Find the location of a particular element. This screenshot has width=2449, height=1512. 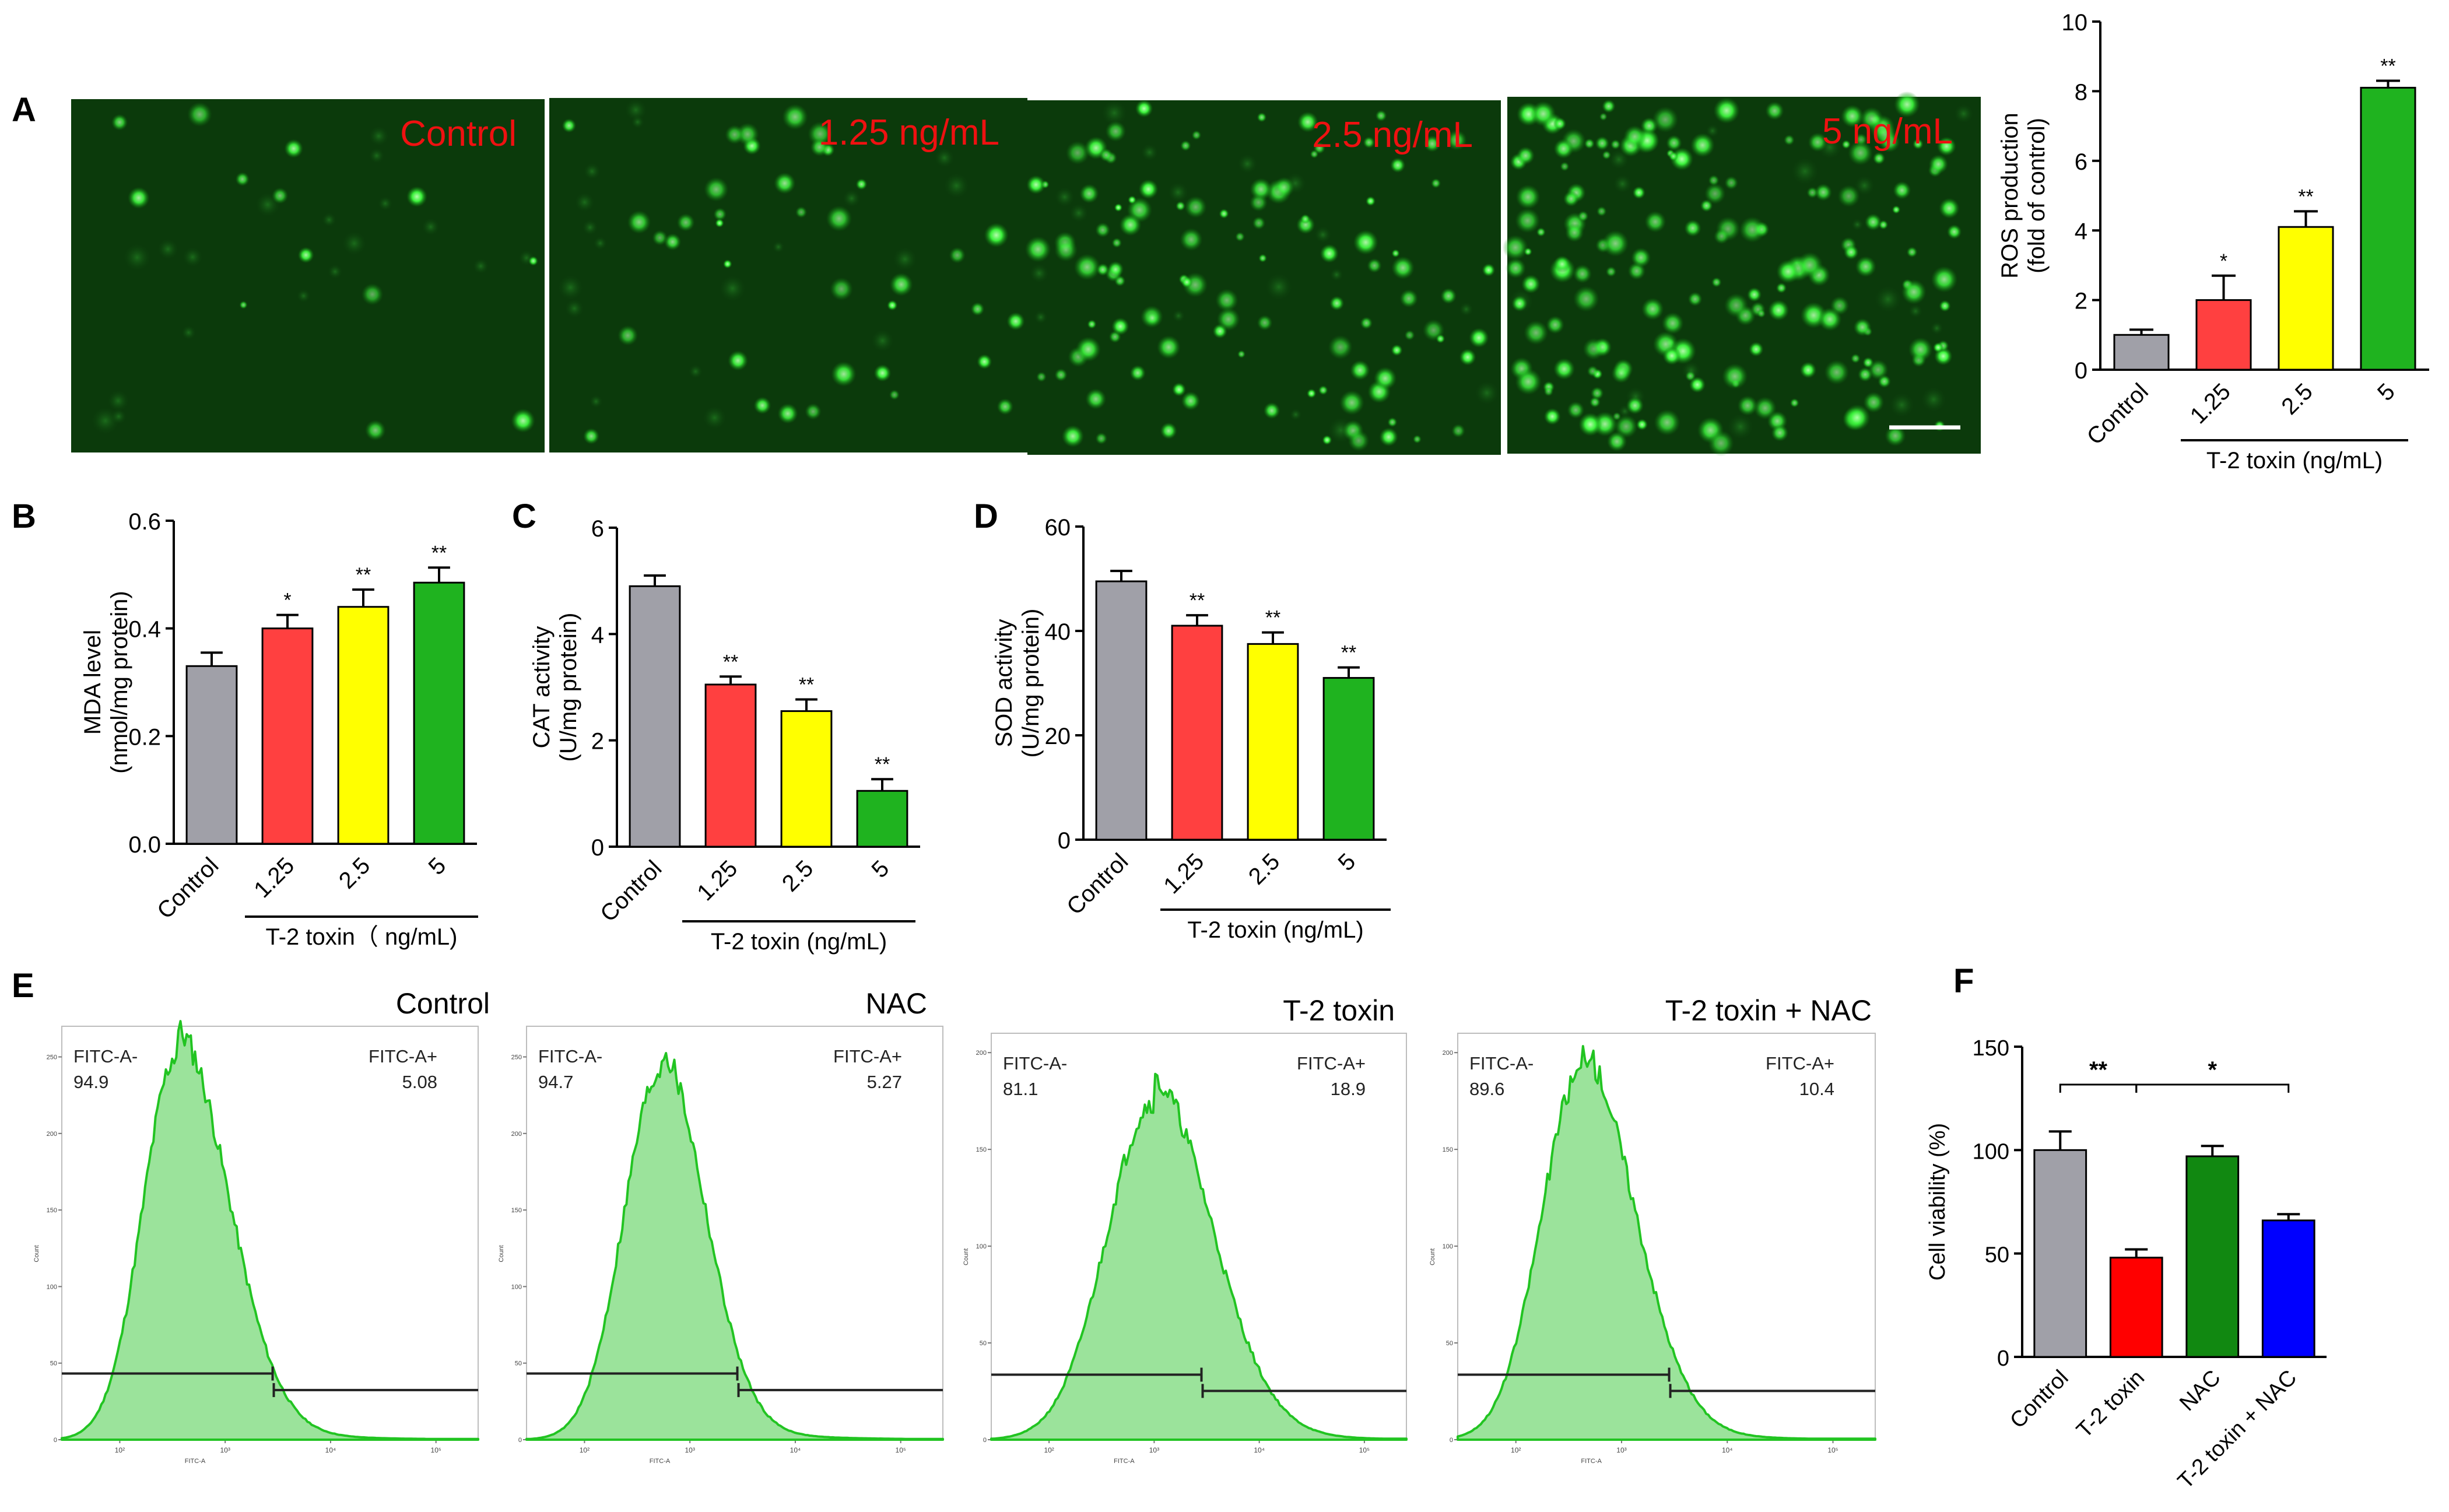

gate-right-value: 5.08 is located at coordinates (420, 1082).